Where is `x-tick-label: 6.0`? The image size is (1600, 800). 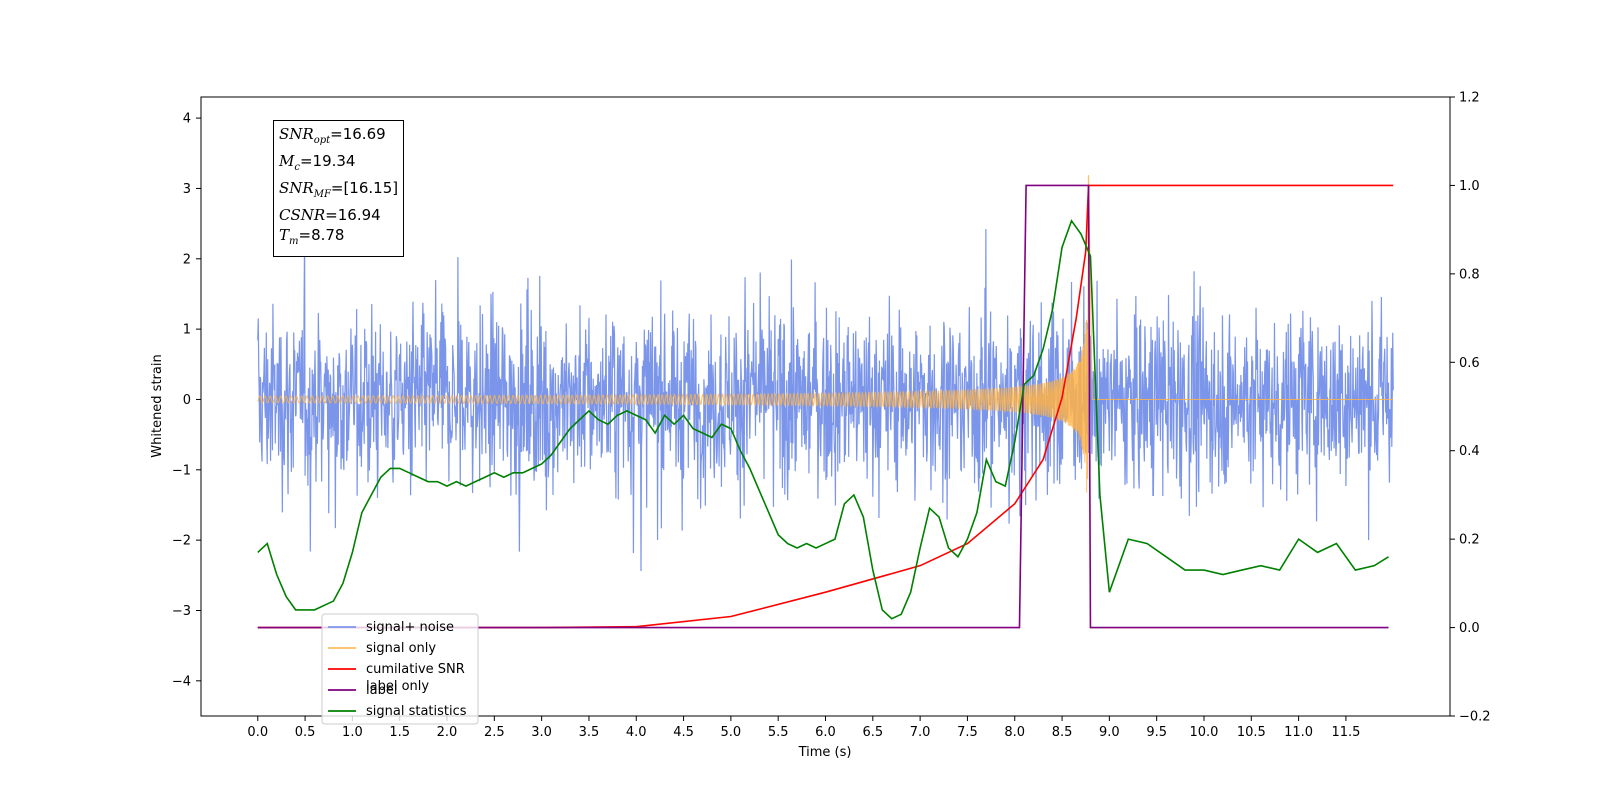 x-tick-label: 6.0 is located at coordinates (825, 732).